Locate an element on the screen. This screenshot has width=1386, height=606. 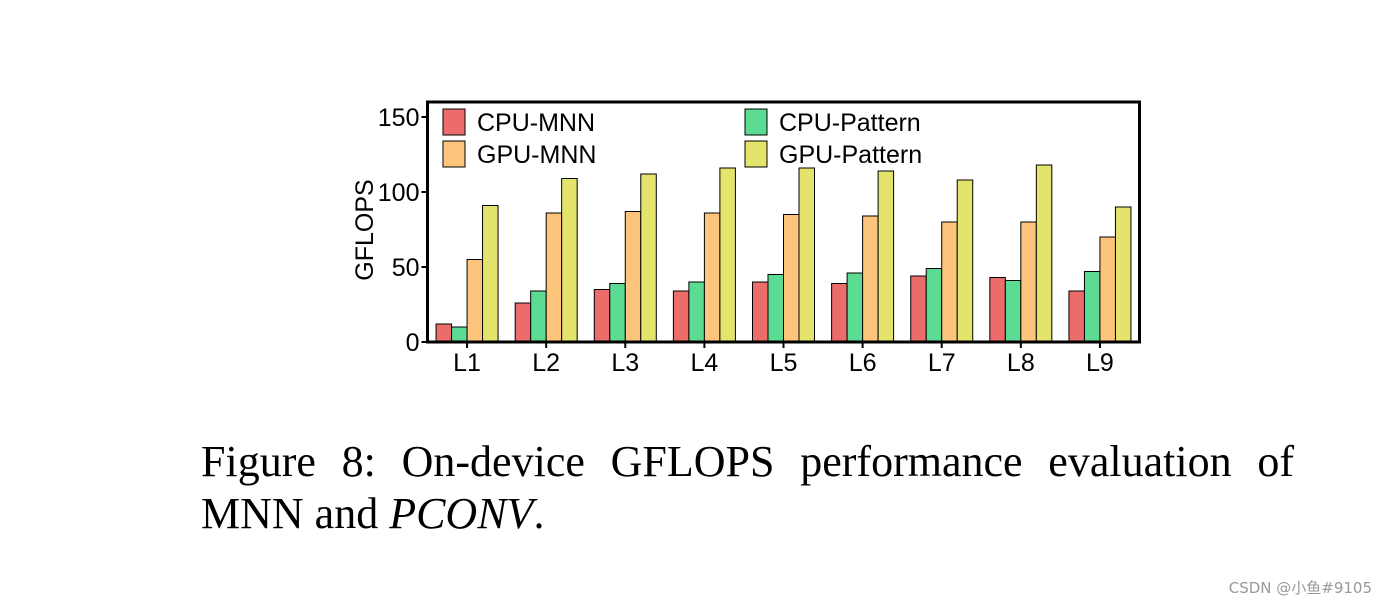
x-tick-label-l6: L6 is located at coordinates (863, 363).